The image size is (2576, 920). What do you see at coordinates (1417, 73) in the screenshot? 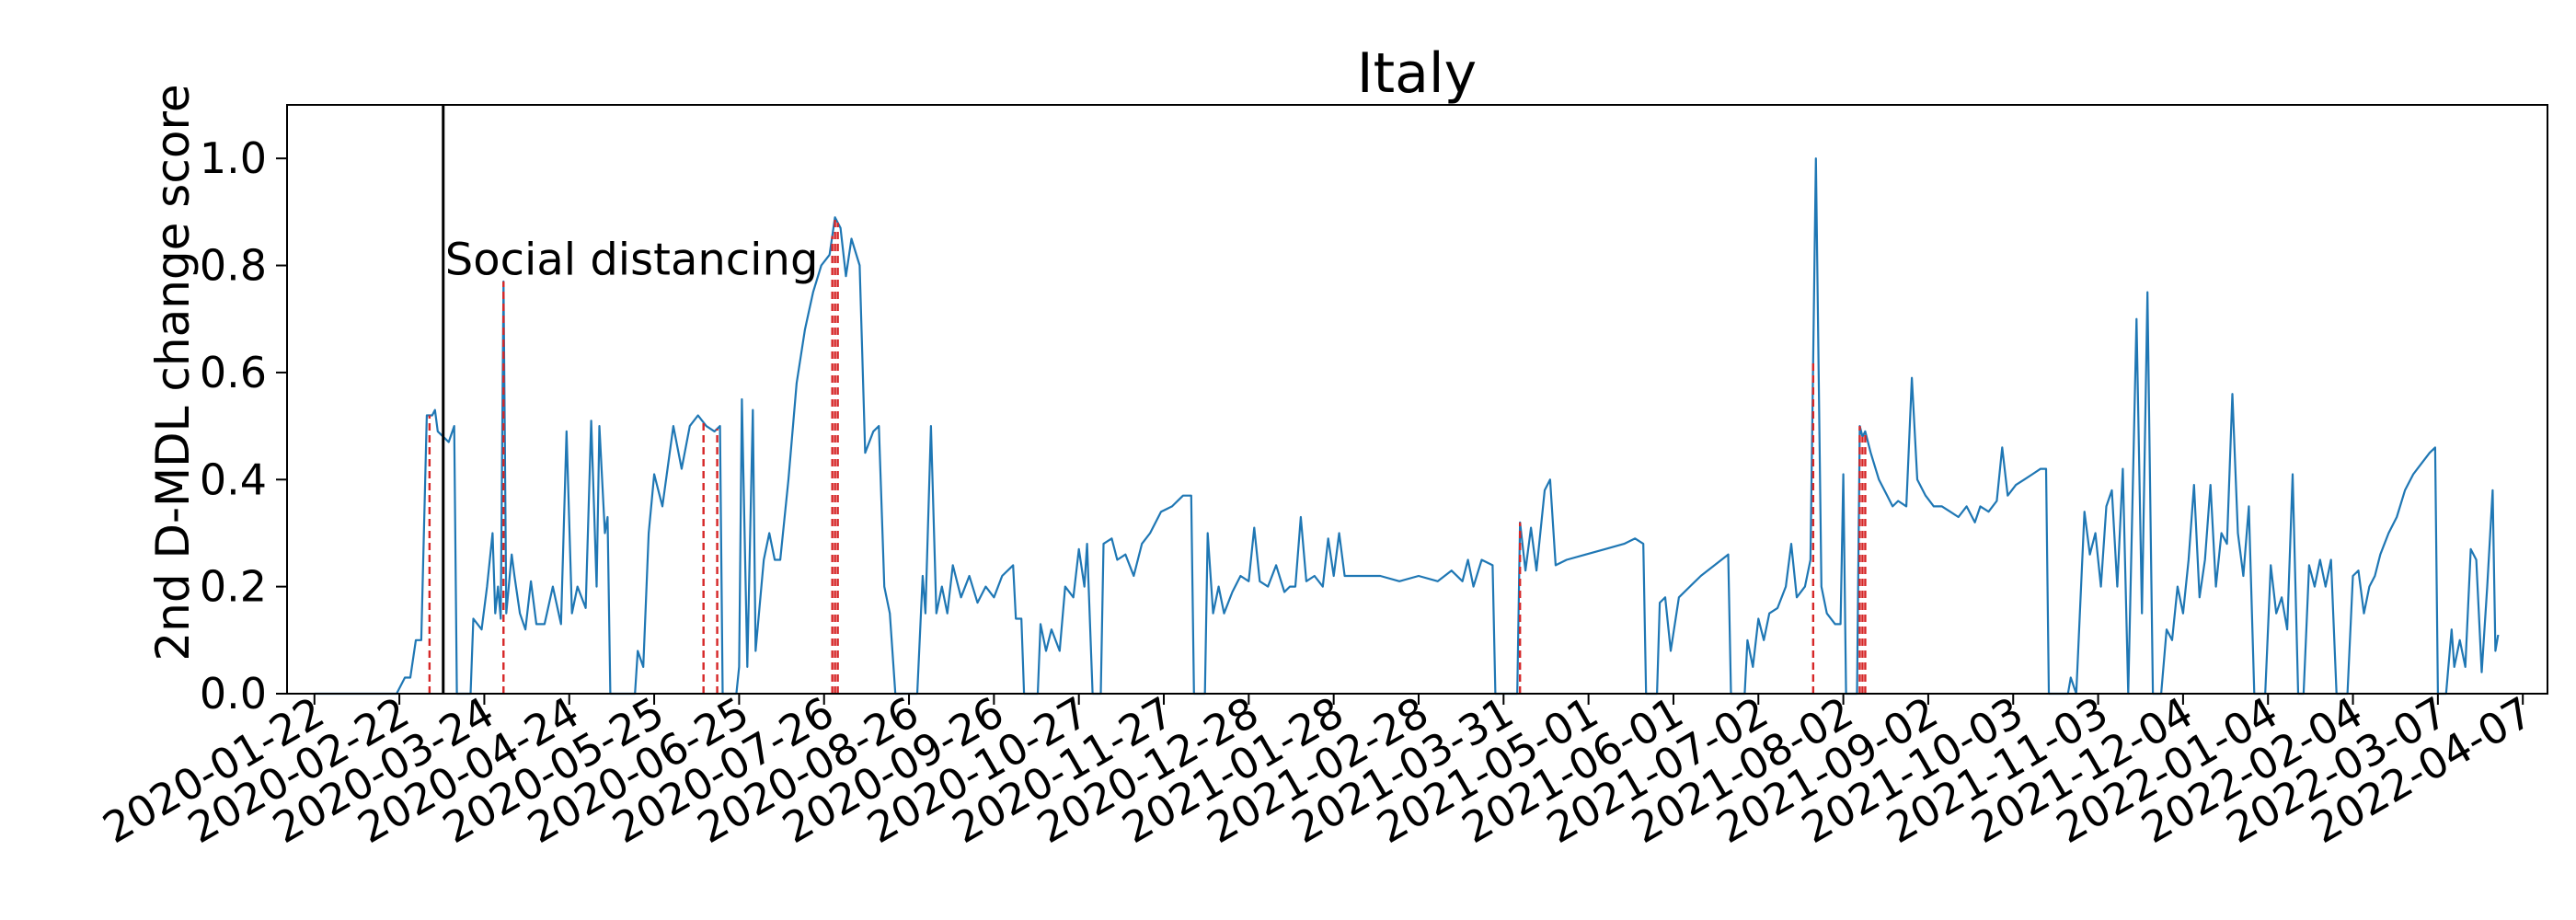
I see `chart-title: Italy` at bounding box center [1417, 73].